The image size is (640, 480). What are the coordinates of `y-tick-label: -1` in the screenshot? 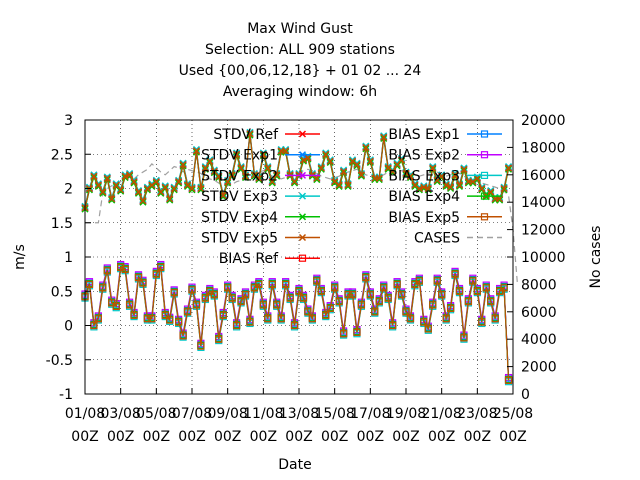 It's located at (66, 395).